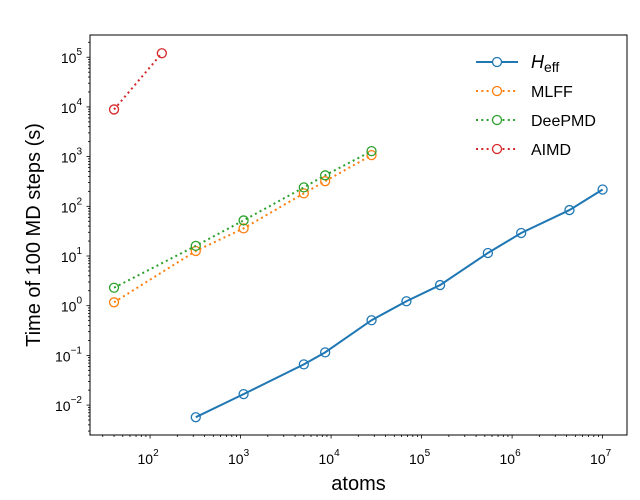 Image resolution: width=640 pixels, height=500 pixels. Describe the element at coordinates (536, 105) in the screenshot. I see `legend: Heff MLFF DeePMD AIMD` at that location.